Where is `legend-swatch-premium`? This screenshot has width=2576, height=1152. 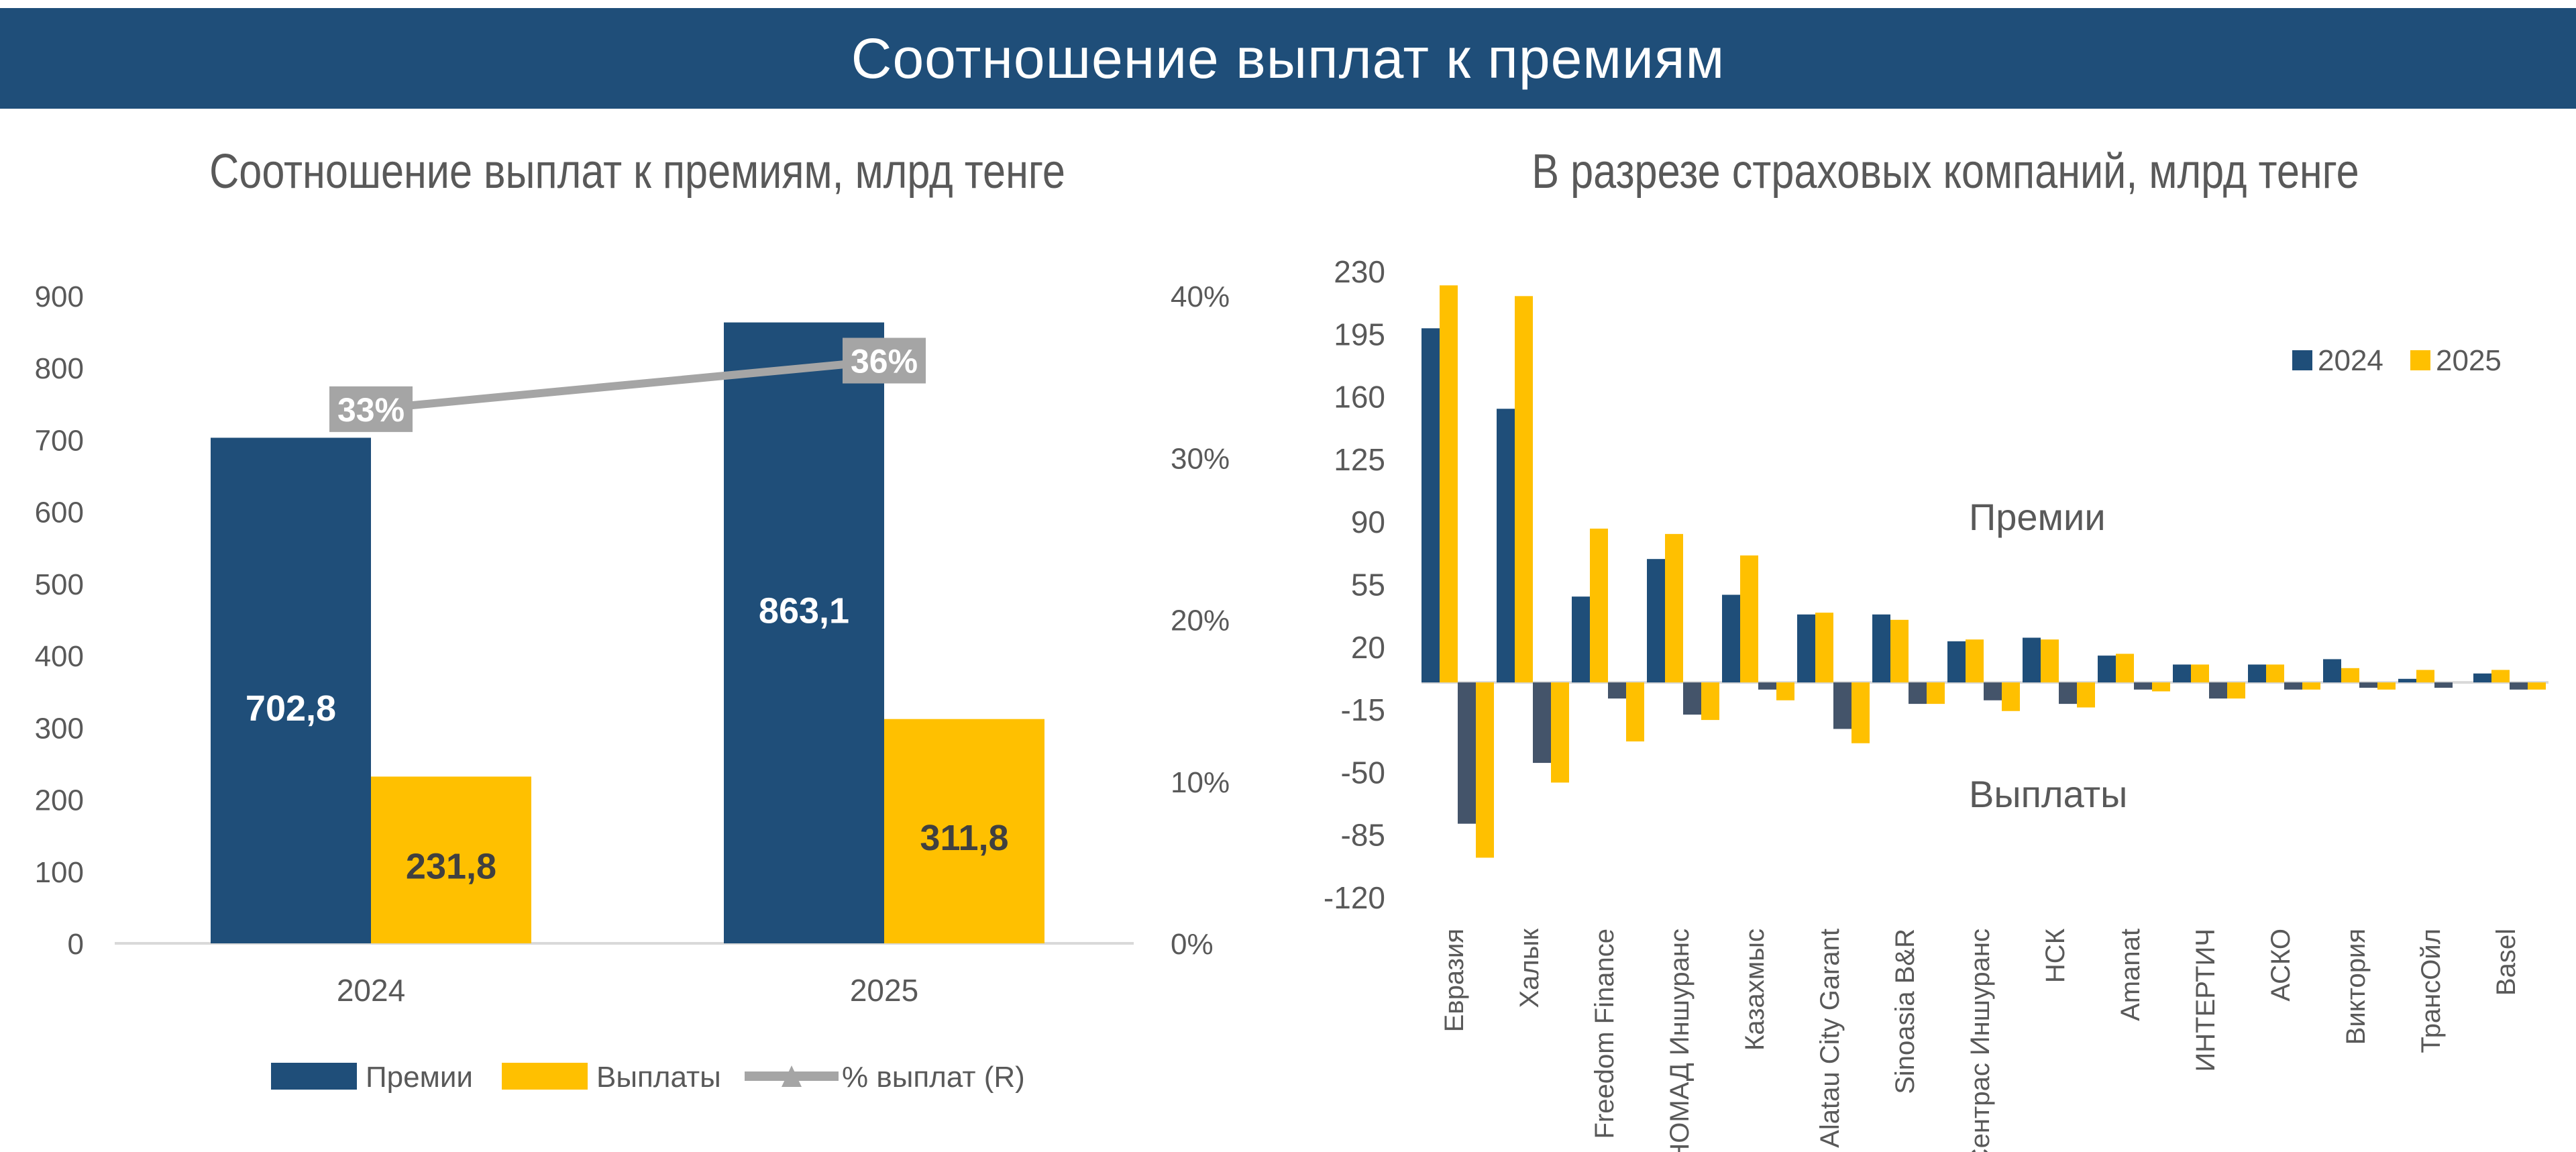
legend-swatch-premium is located at coordinates (314, 1076).